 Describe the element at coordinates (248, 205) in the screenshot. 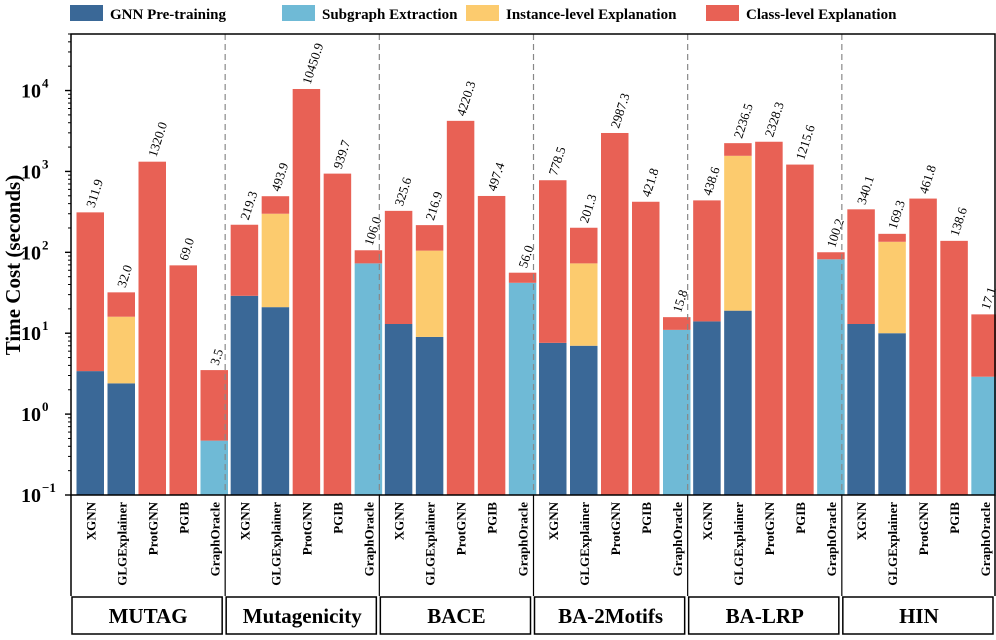

I see `bar-value-label: 219.3` at that location.